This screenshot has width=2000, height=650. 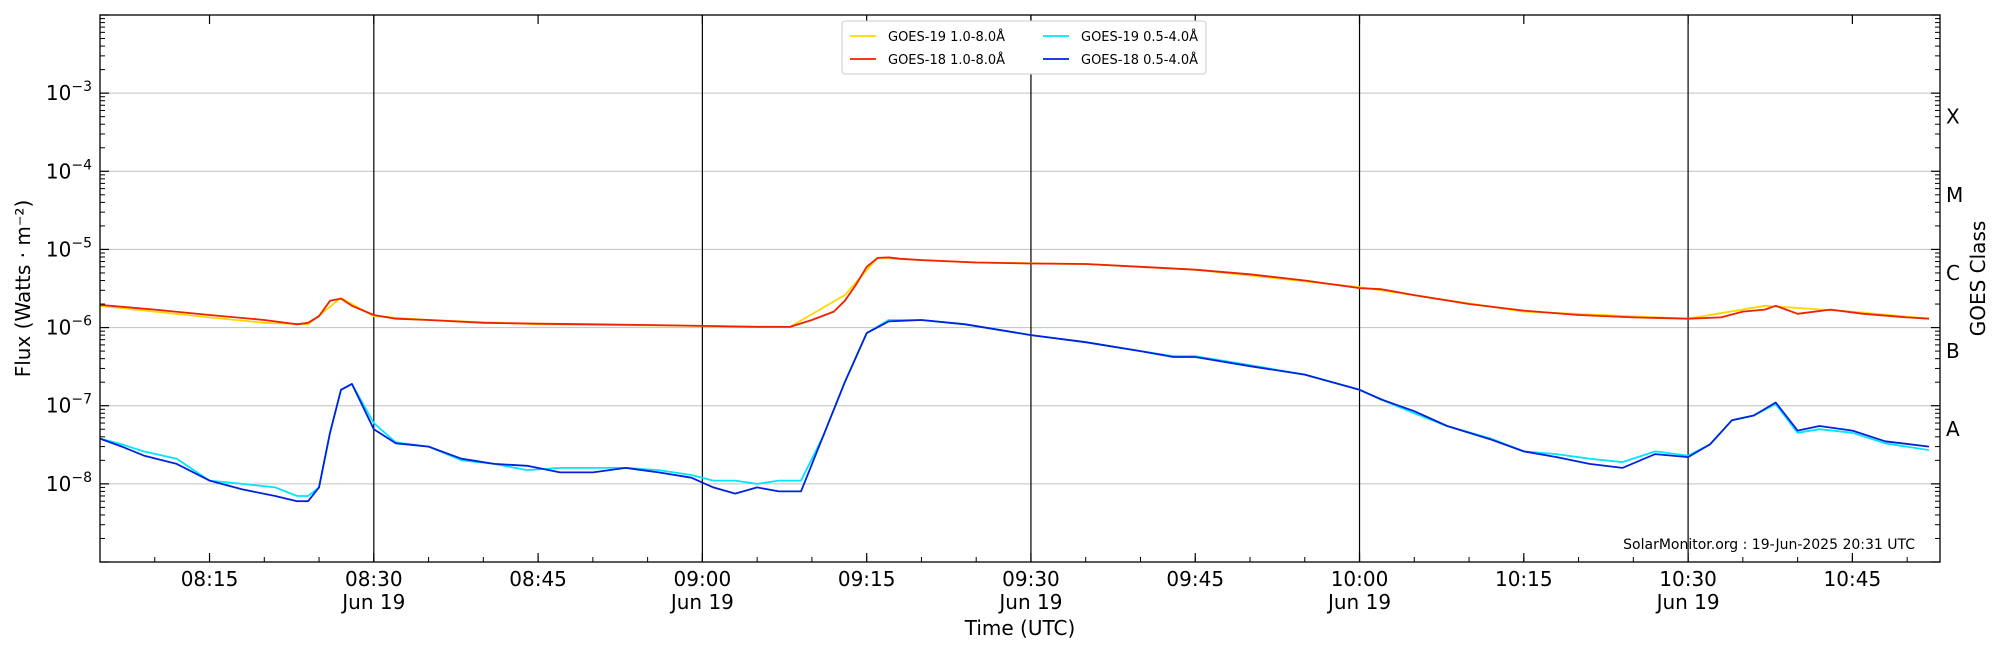 I want to click on y-tick-label: 10⁻⁶, so click(x=69, y=327).